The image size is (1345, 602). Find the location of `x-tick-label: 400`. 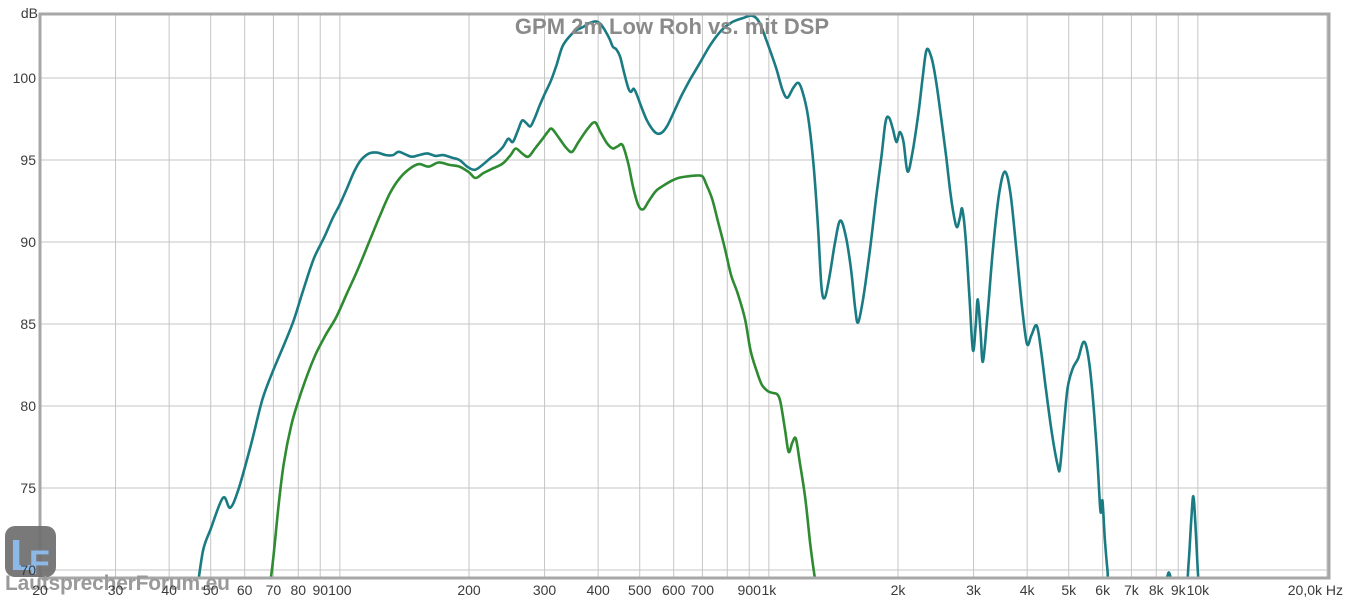

x-tick-label: 400 is located at coordinates (598, 590).